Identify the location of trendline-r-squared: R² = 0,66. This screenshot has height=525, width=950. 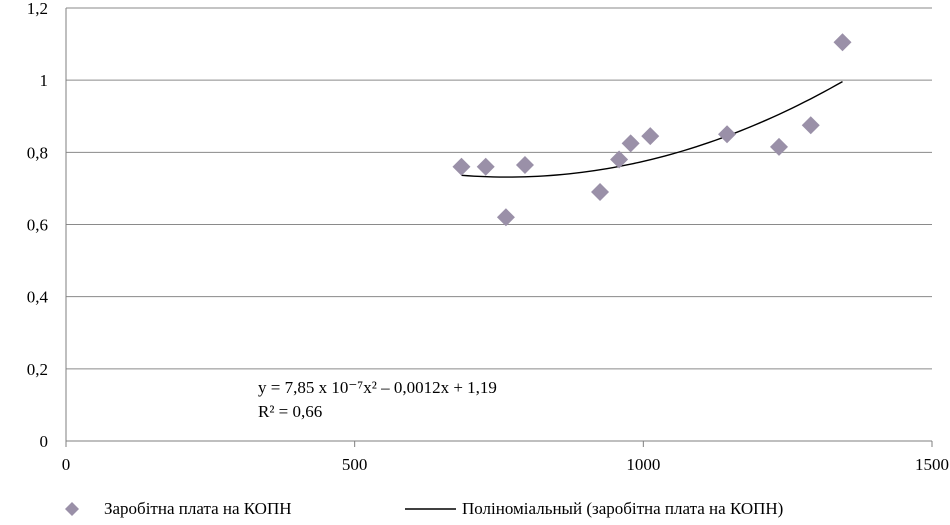
(290, 411).